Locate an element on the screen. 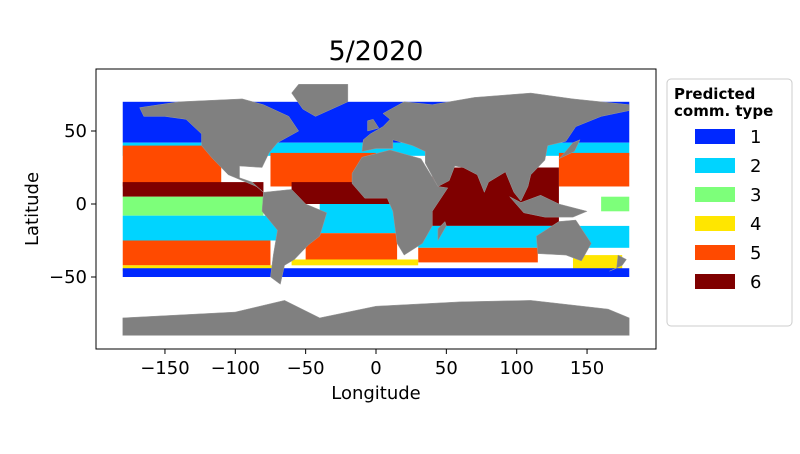 Image resolution: width=800 pixels, height=454 pixels. land-antarctica is located at coordinates (376, 318).